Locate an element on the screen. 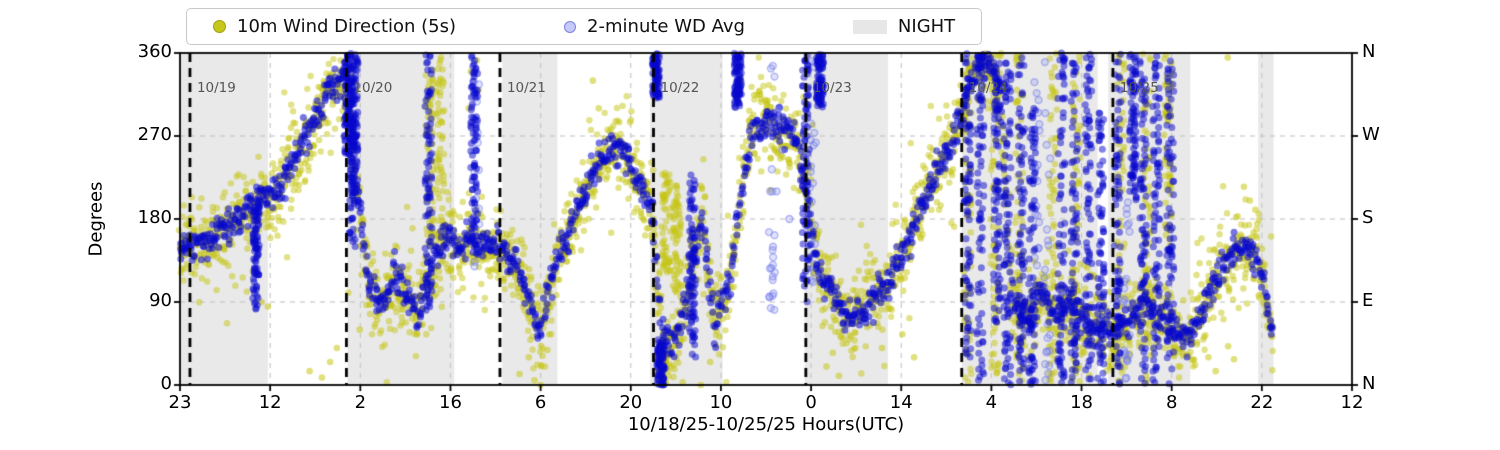 The image size is (1500, 450). legend-label-avg: 2-minute WD Avg is located at coordinates (666, 26).